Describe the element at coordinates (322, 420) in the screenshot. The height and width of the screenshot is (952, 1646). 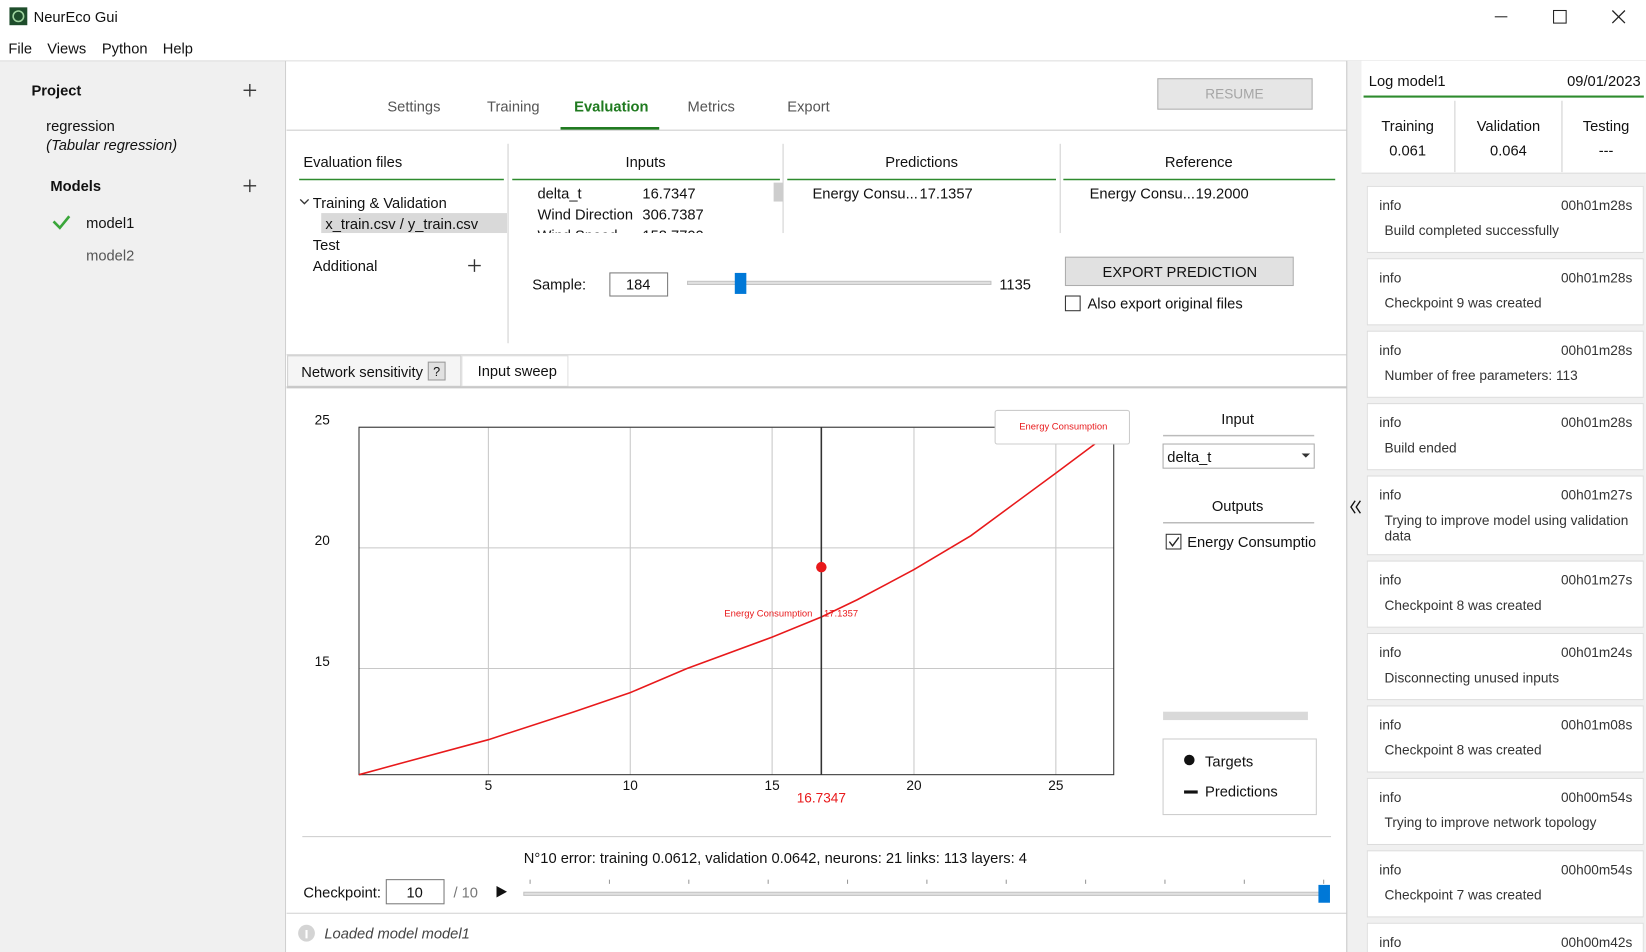
I see `y-tick-label: 25` at that location.